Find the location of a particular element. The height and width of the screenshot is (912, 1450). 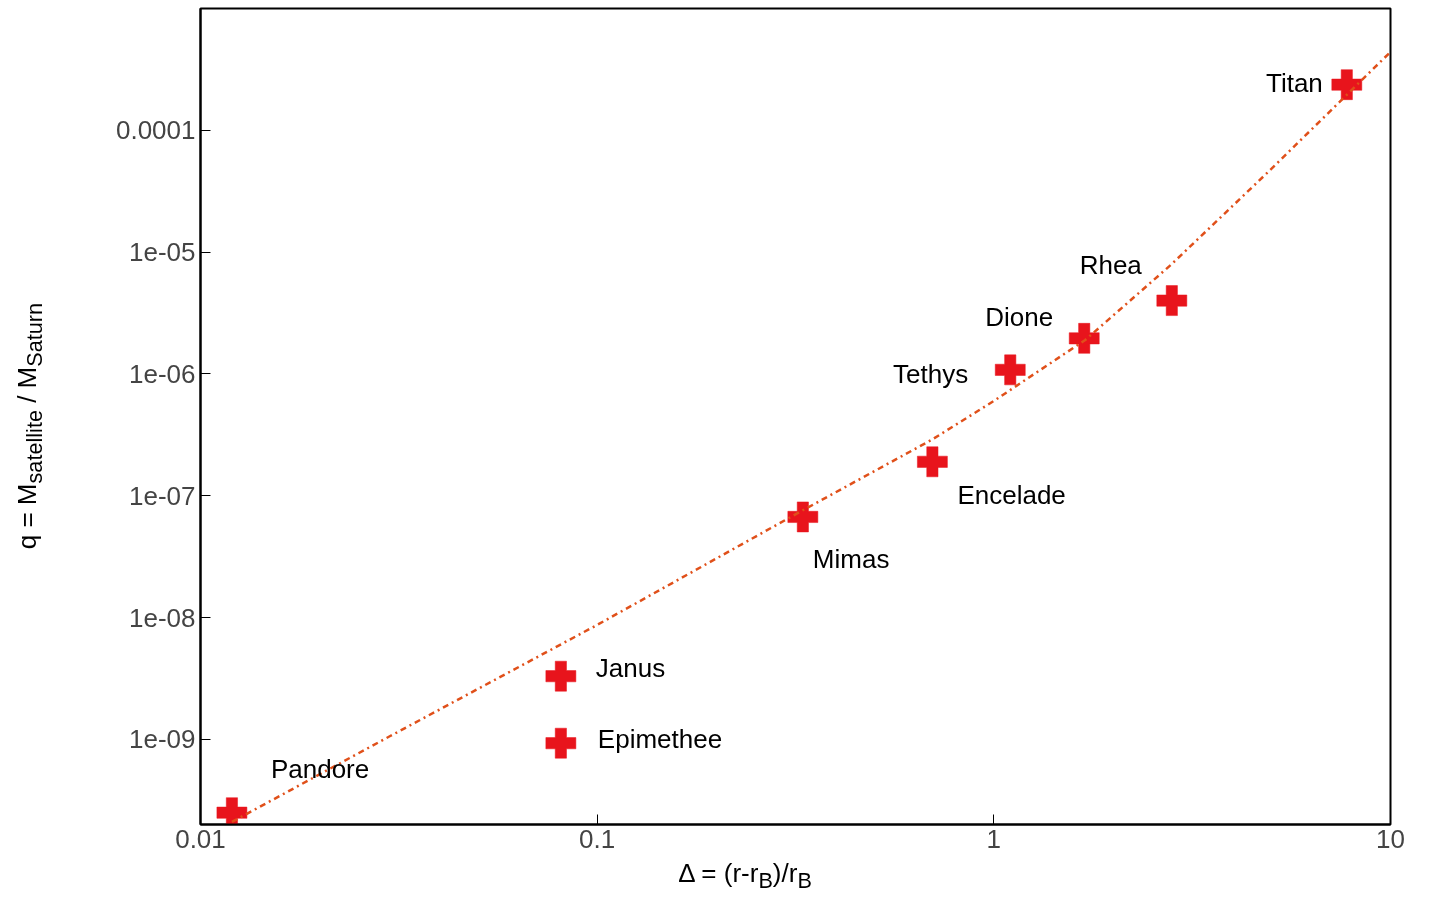

y-tick-label: 1e-06 is located at coordinates (162, 373).